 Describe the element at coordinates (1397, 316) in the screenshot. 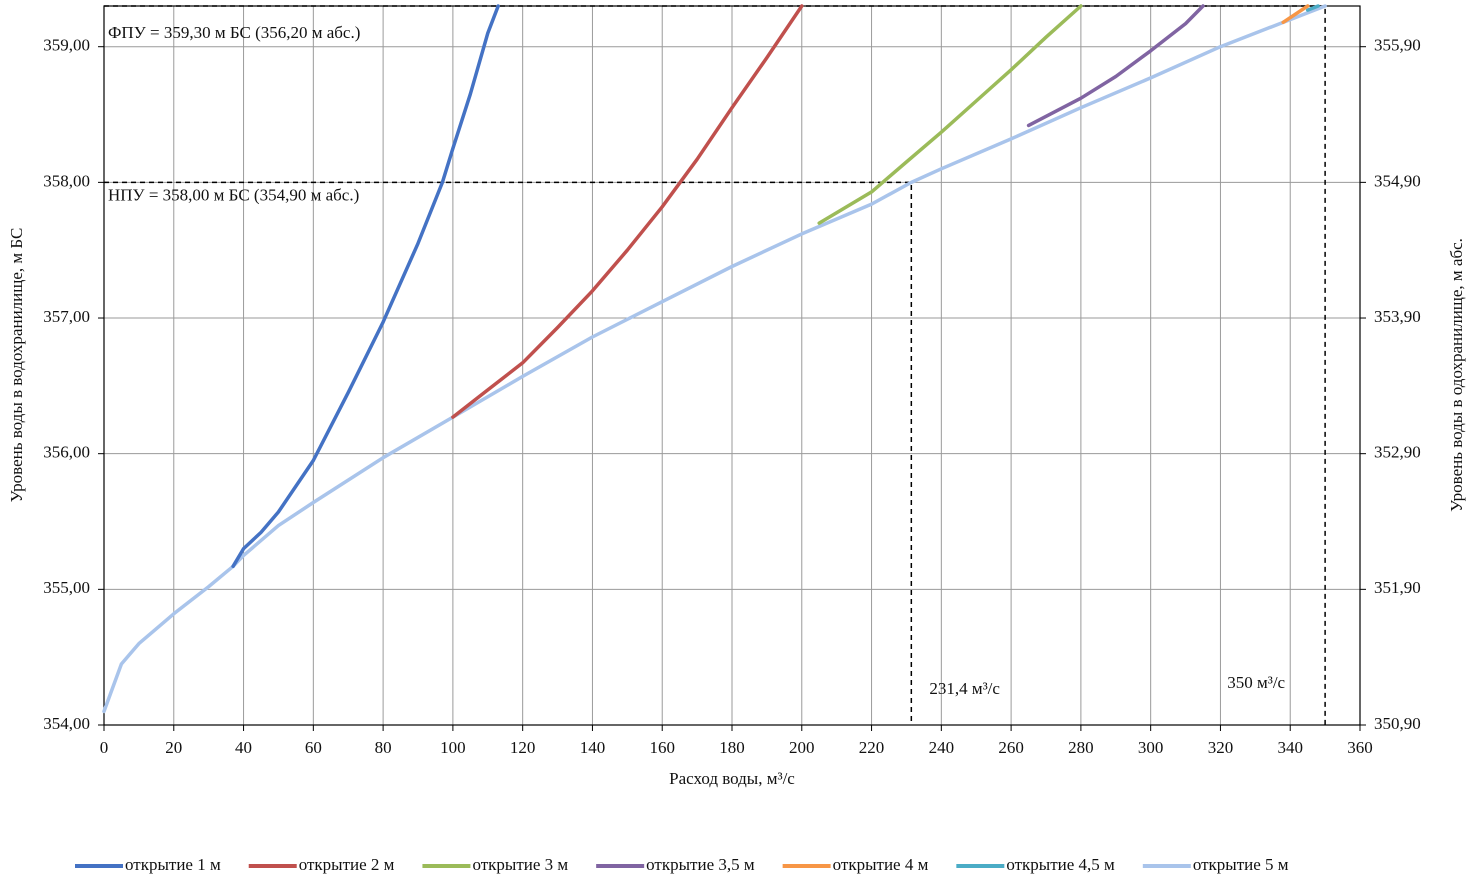

I see `y2-tick-label: 353,90` at that location.